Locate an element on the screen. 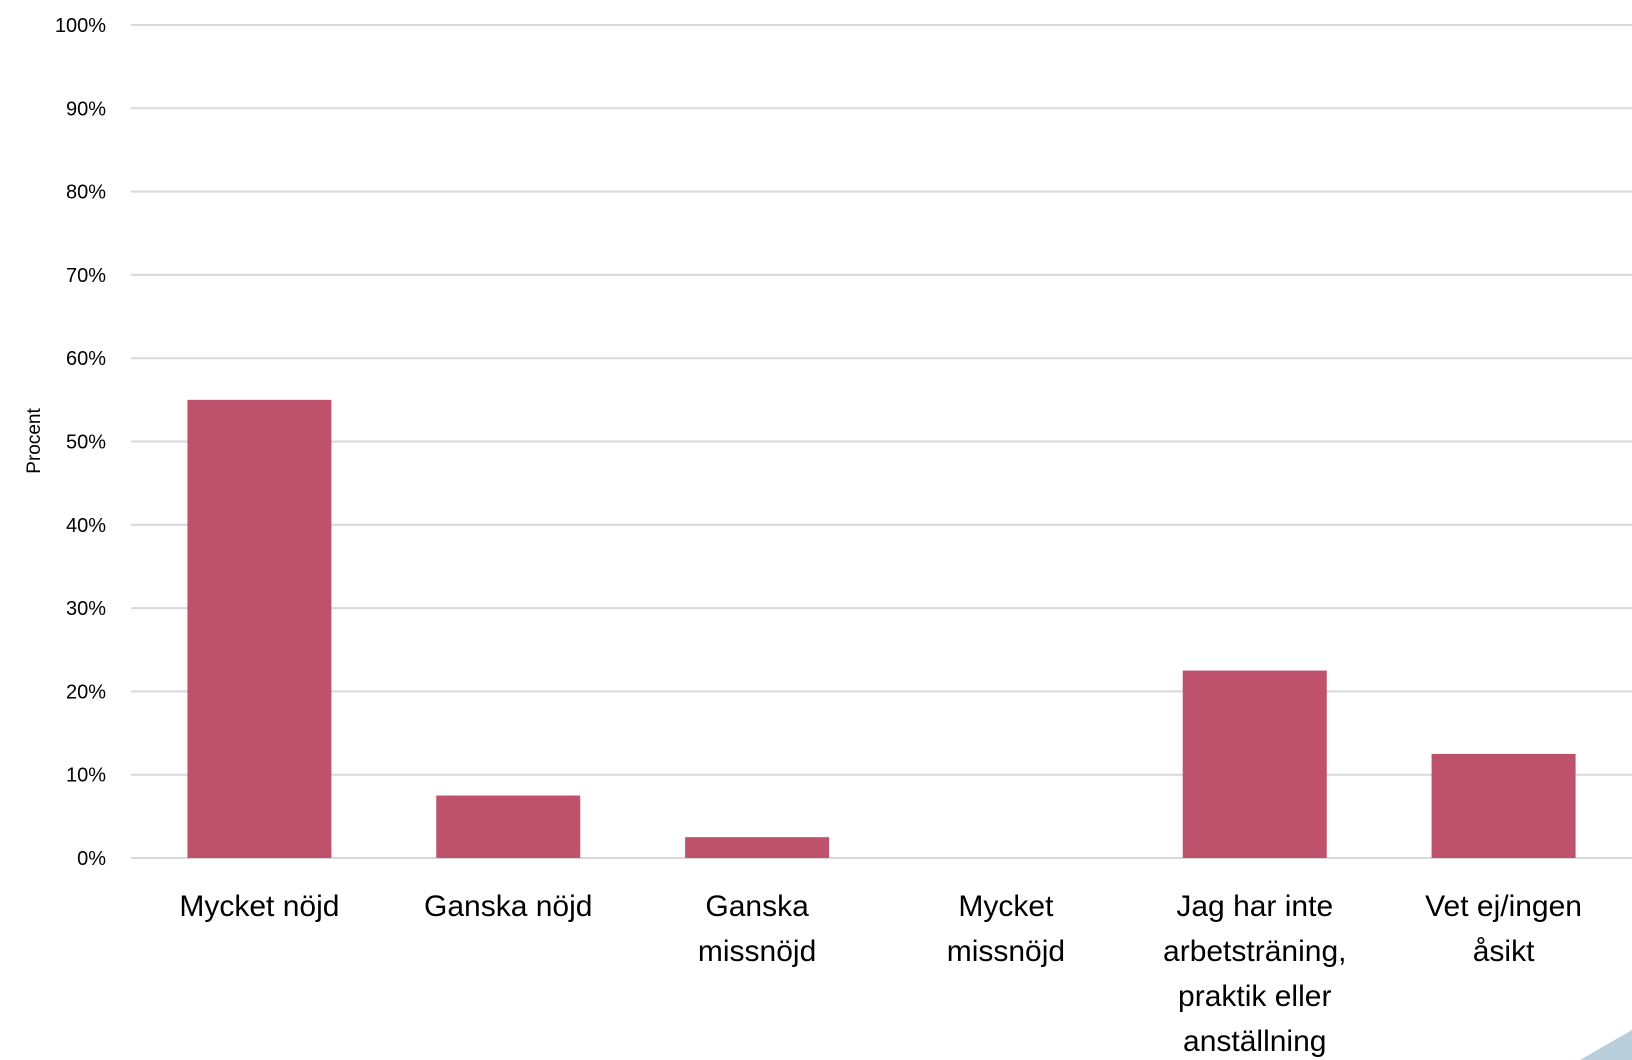 This screenshot has width=1632, height=1060. x-tick-label: Mycket missnöjd is located at coordinates (1006, 929).